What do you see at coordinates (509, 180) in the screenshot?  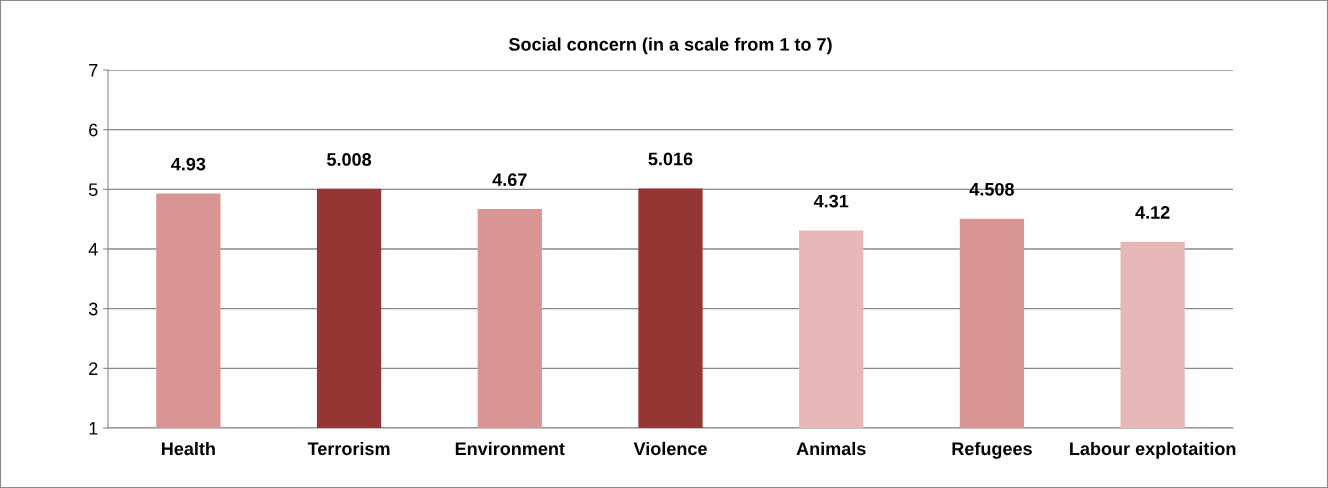 I see `data-label: 4.67` at bounding box center [509, 180].